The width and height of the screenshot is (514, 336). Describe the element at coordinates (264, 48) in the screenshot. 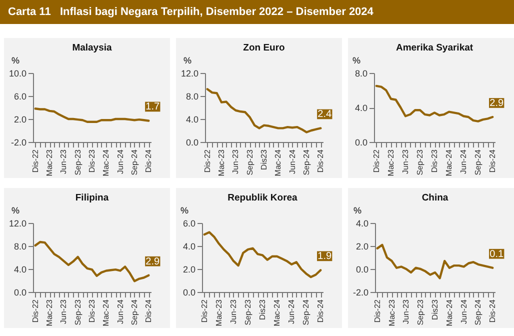

I see `chart-title: Zon Euro` at that location.